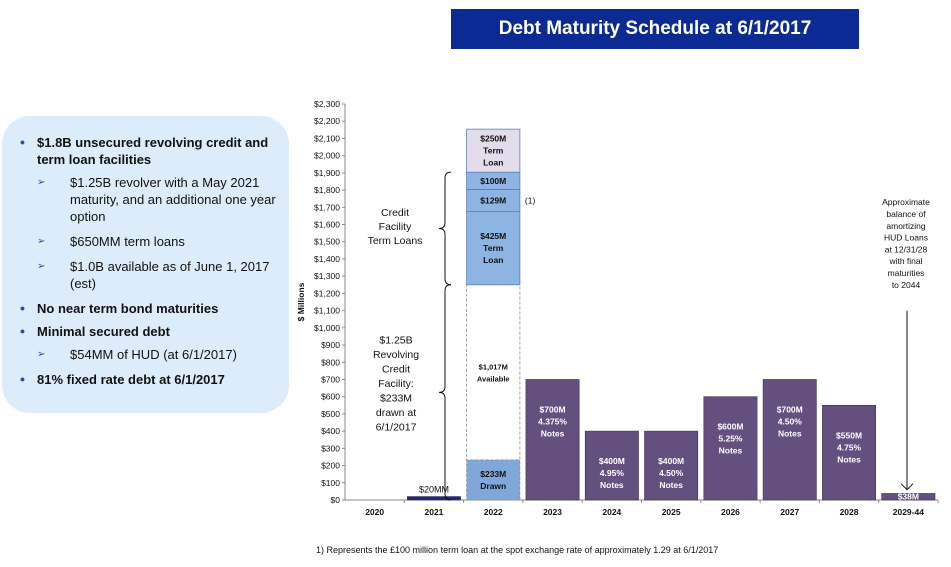 The width and height of the screenshot is (951, 567). I want to click on y-tick-label: $400, so click(330, 431).